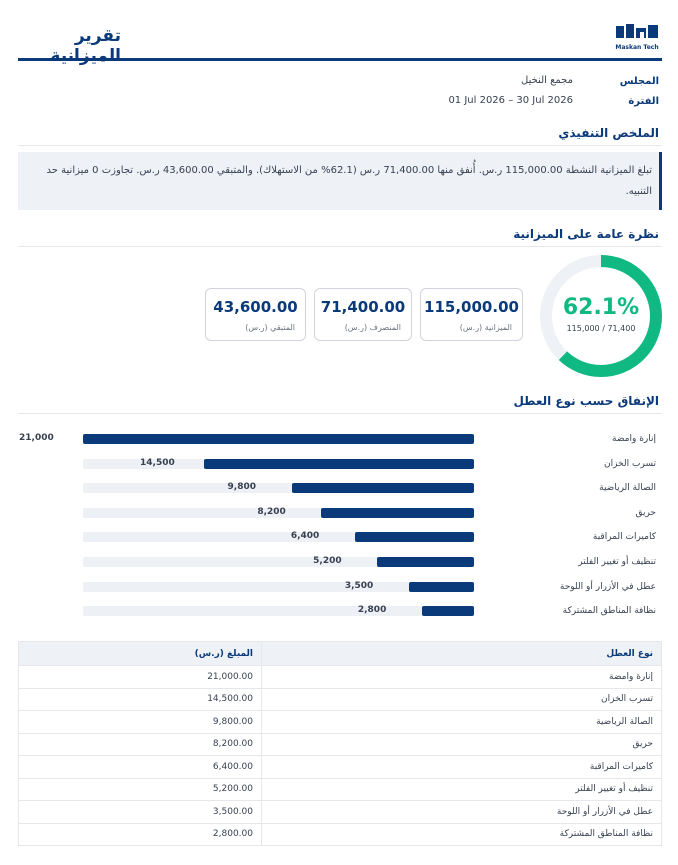  I want to click on fault-type-cell: نظافة المناطق المشتركة, so click(461, 834).